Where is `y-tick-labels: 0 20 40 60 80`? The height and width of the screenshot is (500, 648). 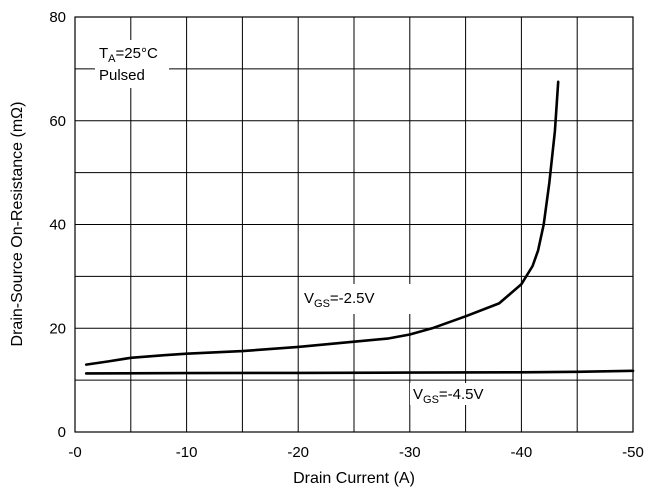 y-tick-labels: 0 20 40 60 80 is located at coordinates (57, 225).